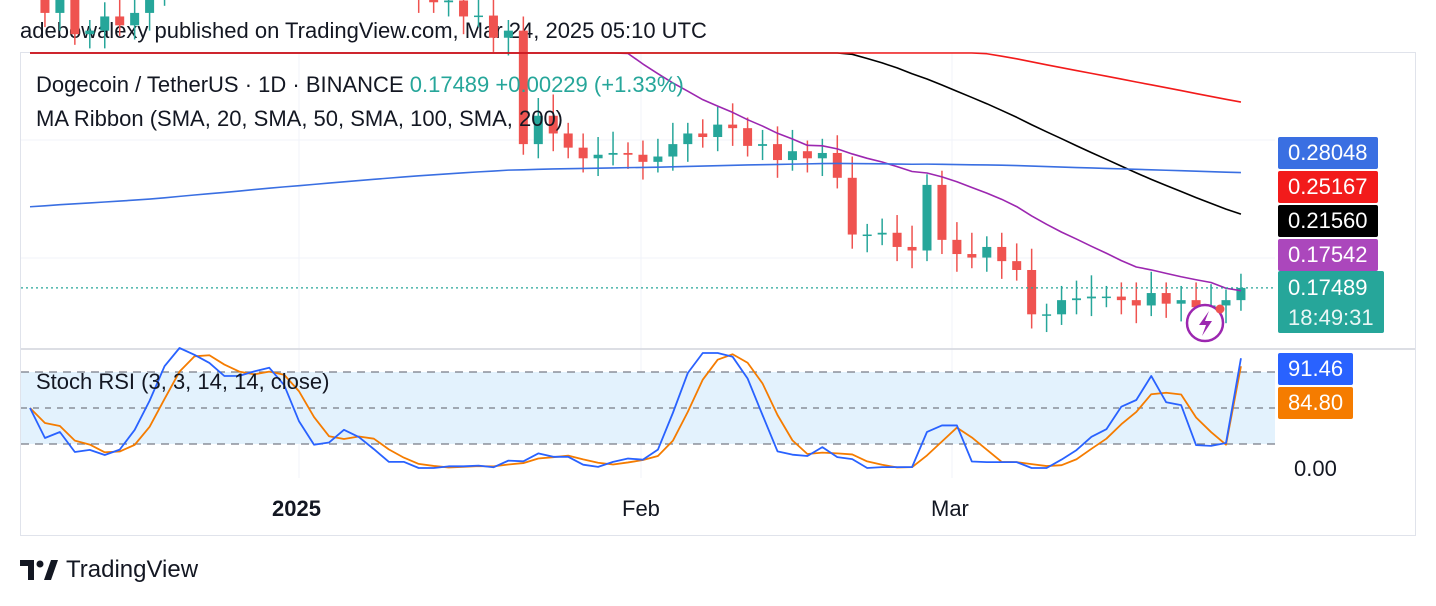 Image resolution: width=1436 pixels, height=606 pixels. I want to click on bar-countdown: 18:49:31, so click(1331, 317).